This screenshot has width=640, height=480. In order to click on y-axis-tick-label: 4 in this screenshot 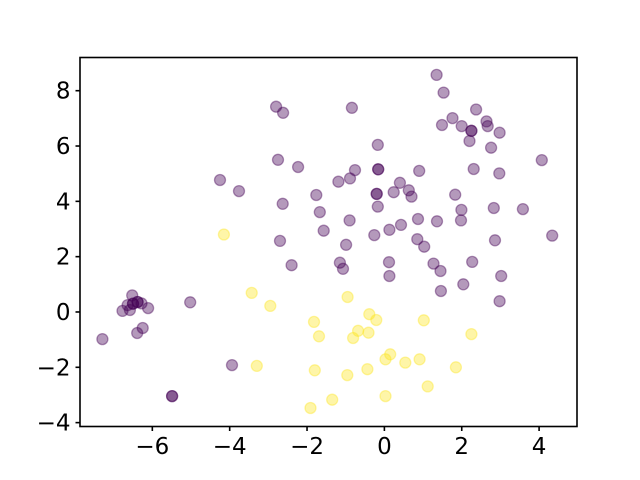, I will do `click(63, 202)`.